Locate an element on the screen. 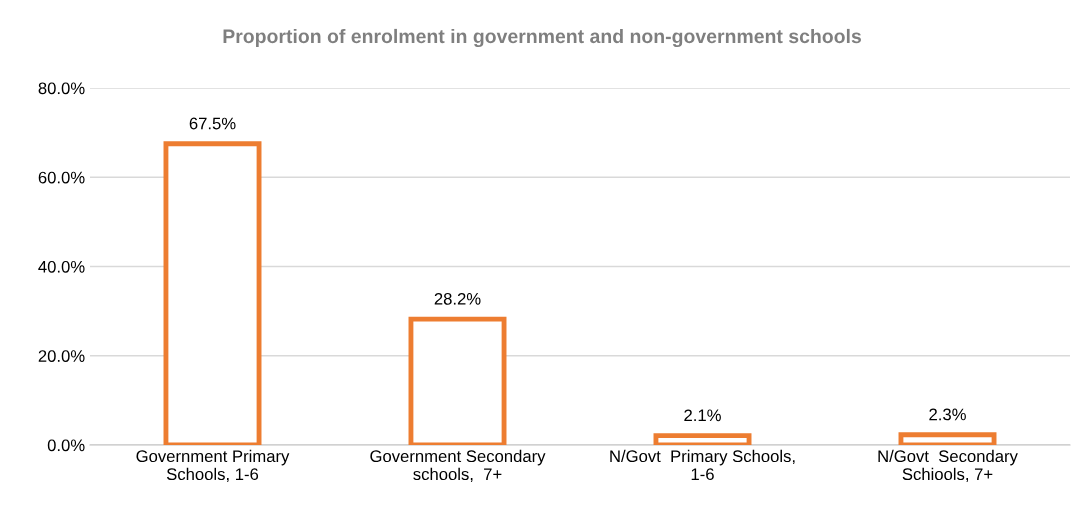 The image size is (1084, 513). y-tick-label: 20.0% is located at coordinates (61, 356).